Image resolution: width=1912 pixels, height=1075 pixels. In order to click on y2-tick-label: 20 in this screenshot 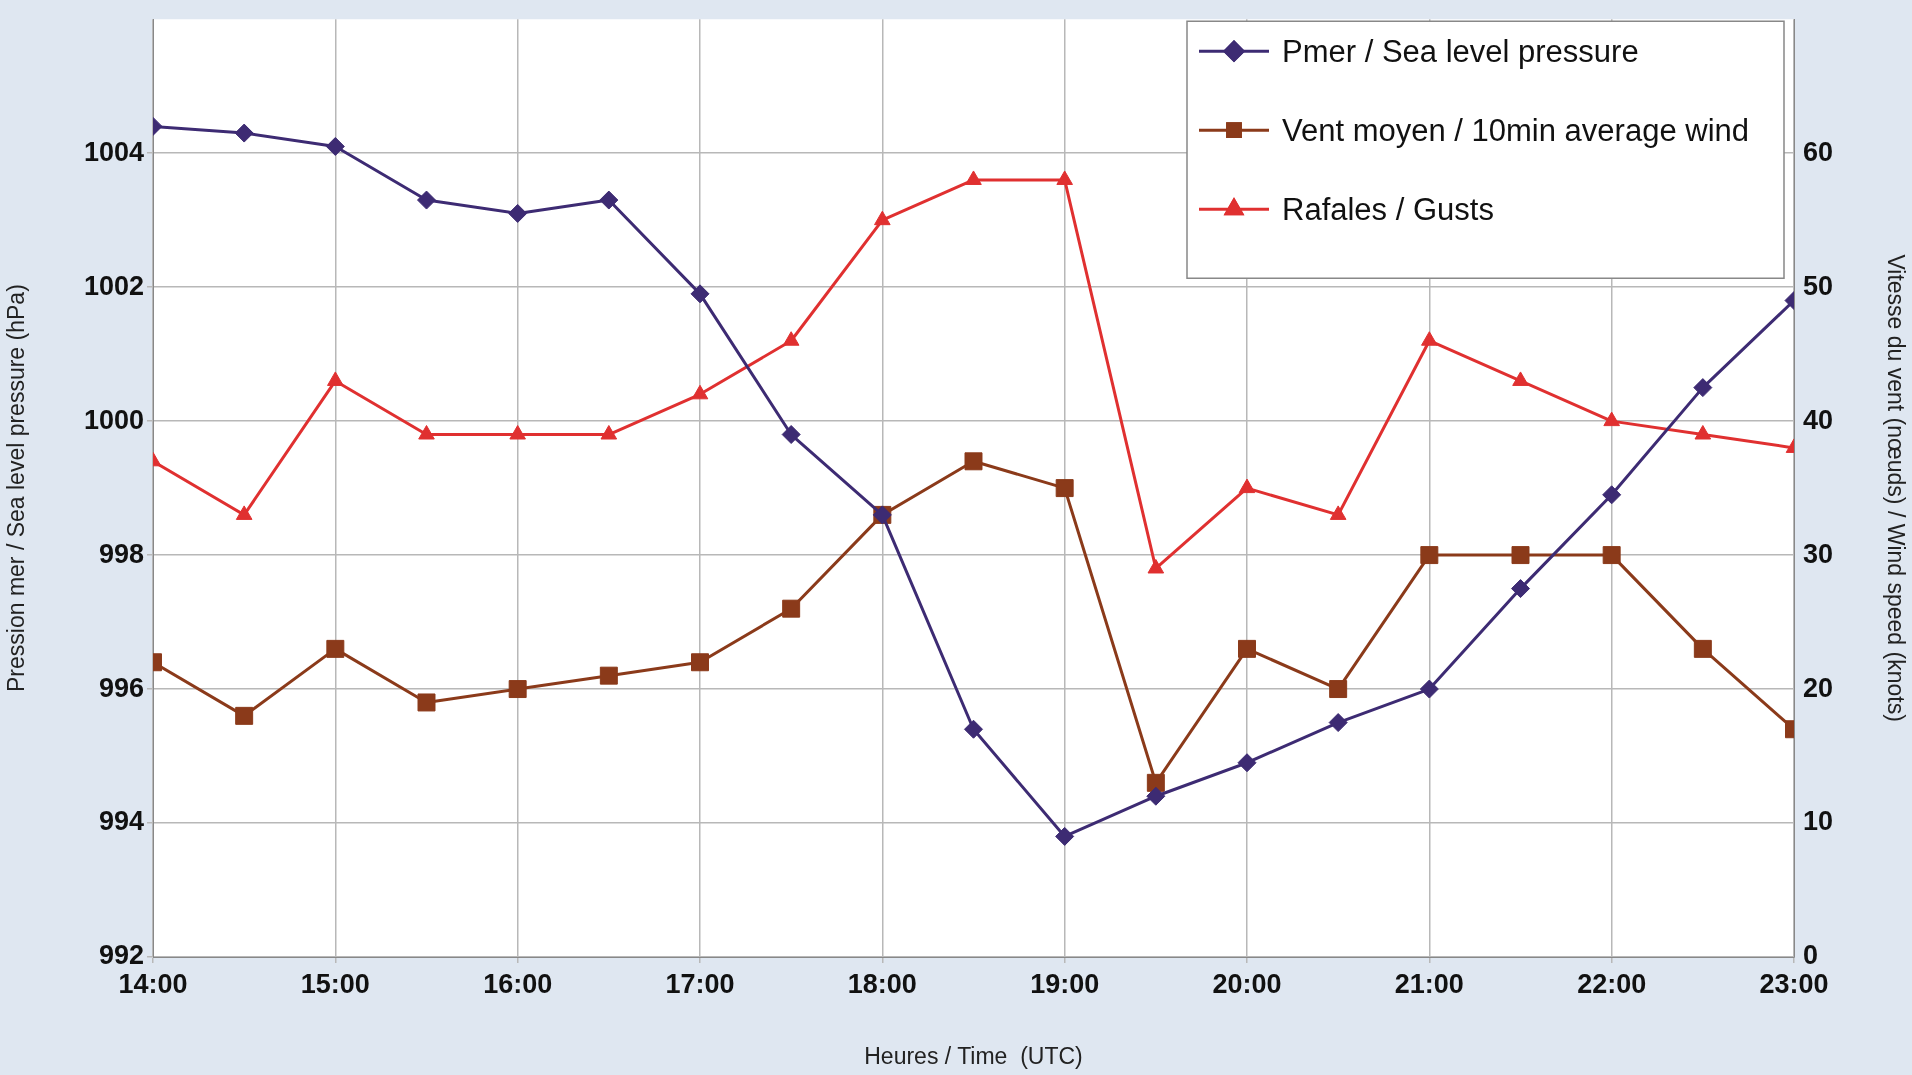, I will do `click(1818, 687)`.